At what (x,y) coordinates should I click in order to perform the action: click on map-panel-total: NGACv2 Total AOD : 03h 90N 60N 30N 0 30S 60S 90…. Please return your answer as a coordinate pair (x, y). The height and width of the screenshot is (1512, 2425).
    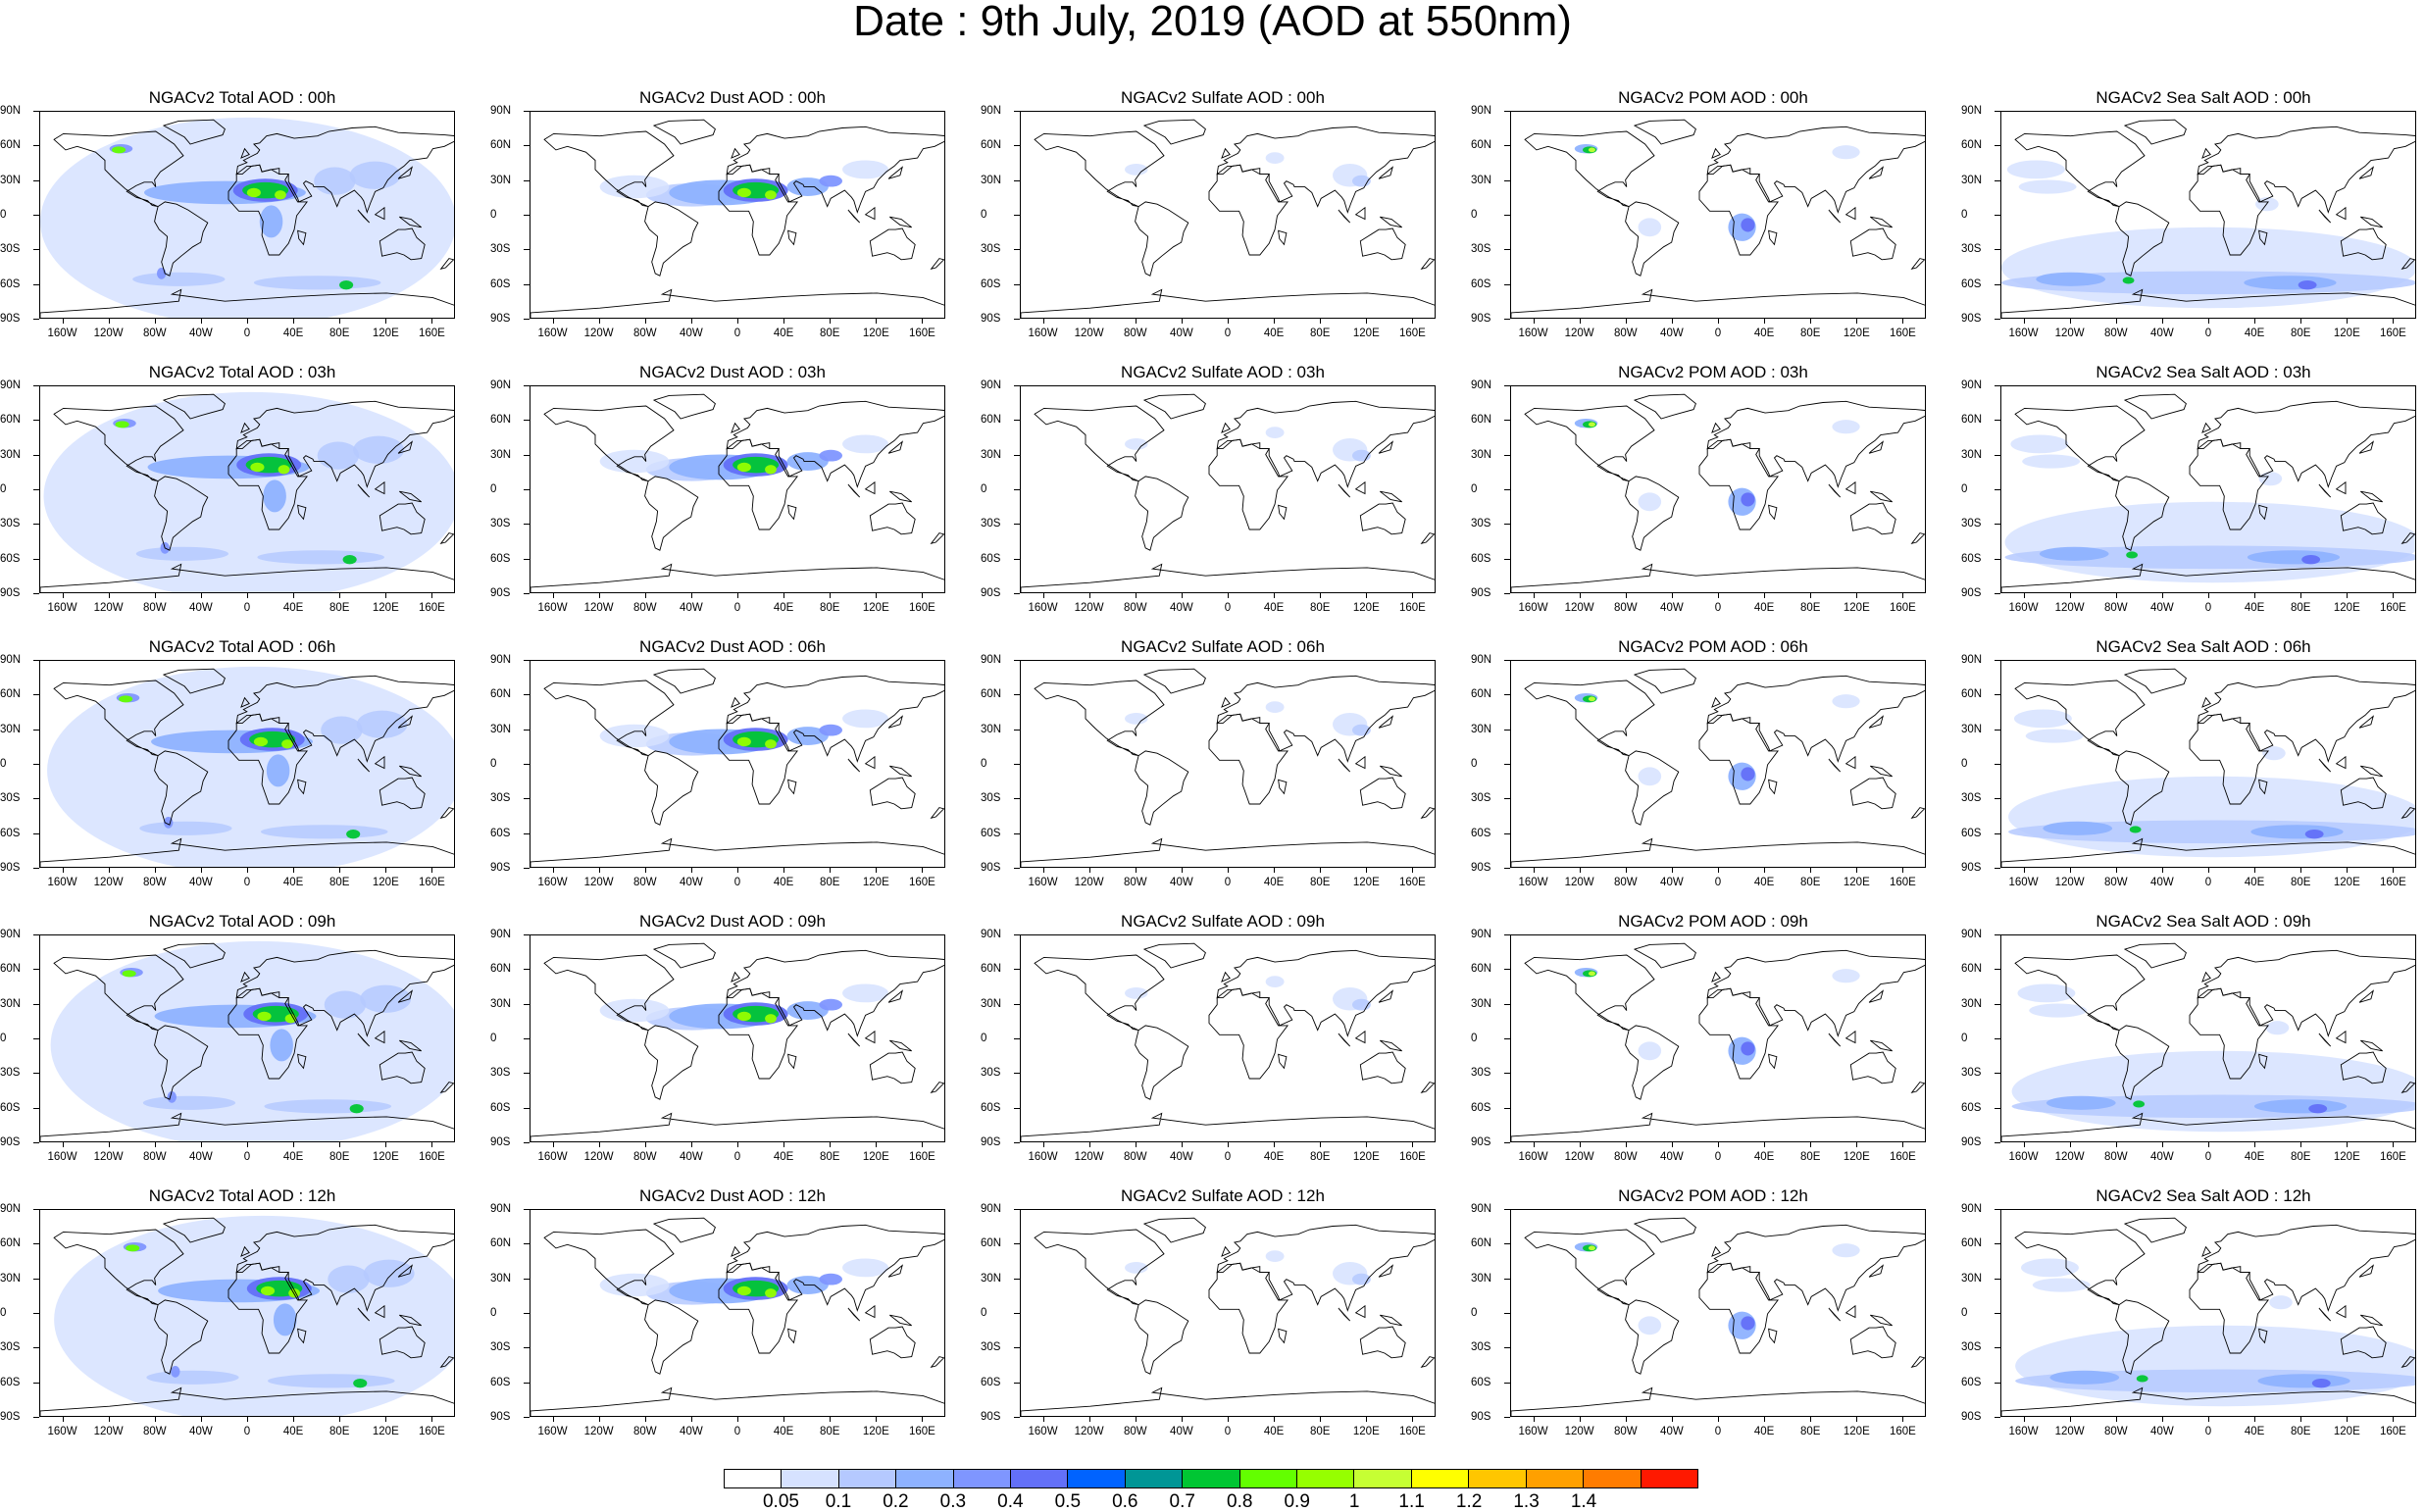
    Looking at the image, I should click on (242, 500).